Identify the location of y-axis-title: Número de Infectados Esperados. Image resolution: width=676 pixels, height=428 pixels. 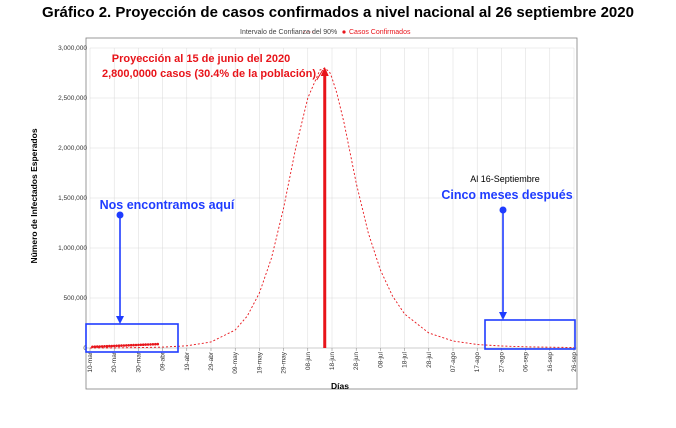
(34, 195).